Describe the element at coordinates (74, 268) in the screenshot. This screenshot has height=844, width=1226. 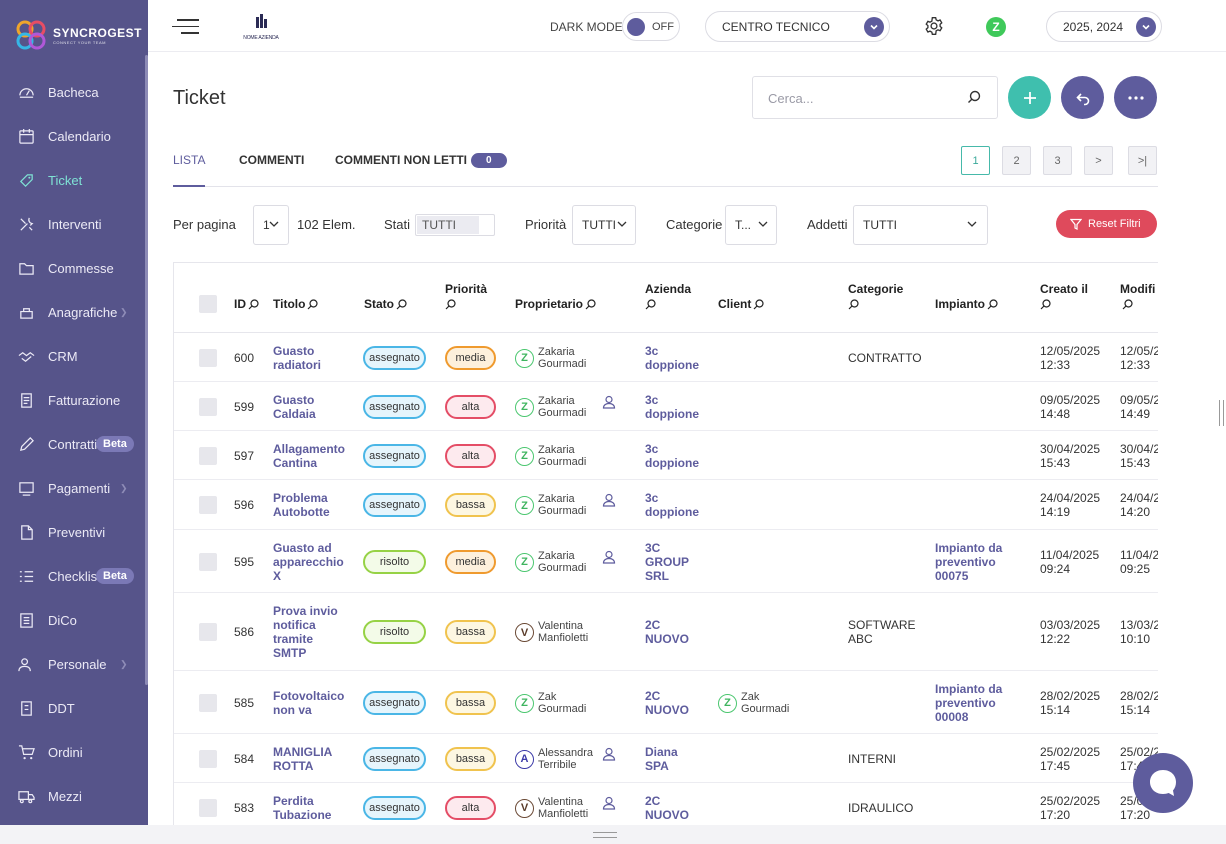
I see `sidebar-item-commesse: Commesse` at that location.